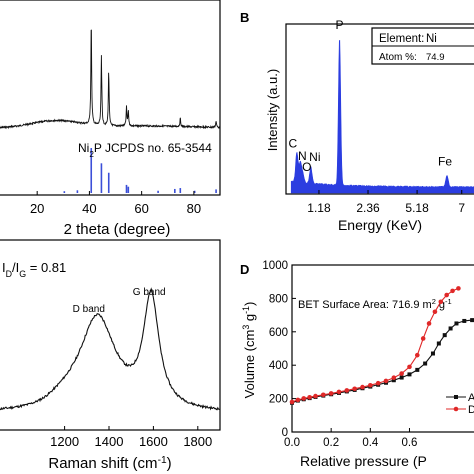 This screenshot has height=474, width=474. What do you see at coordinates (302, 156) in the screenshot?
I see `peak-label-1: N` at bounding box center [302, 156].